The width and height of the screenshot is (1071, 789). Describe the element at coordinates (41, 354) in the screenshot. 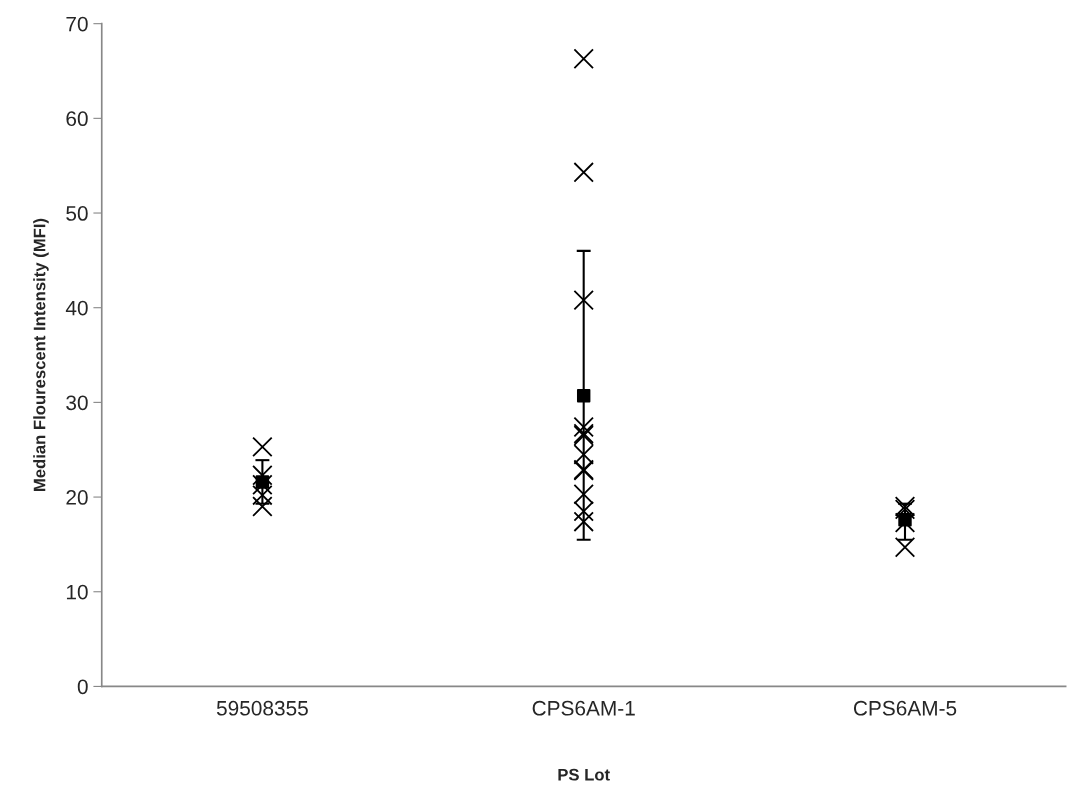

I see `y-axis-title: Median Flourescent Intensity (MFI)` at that location.